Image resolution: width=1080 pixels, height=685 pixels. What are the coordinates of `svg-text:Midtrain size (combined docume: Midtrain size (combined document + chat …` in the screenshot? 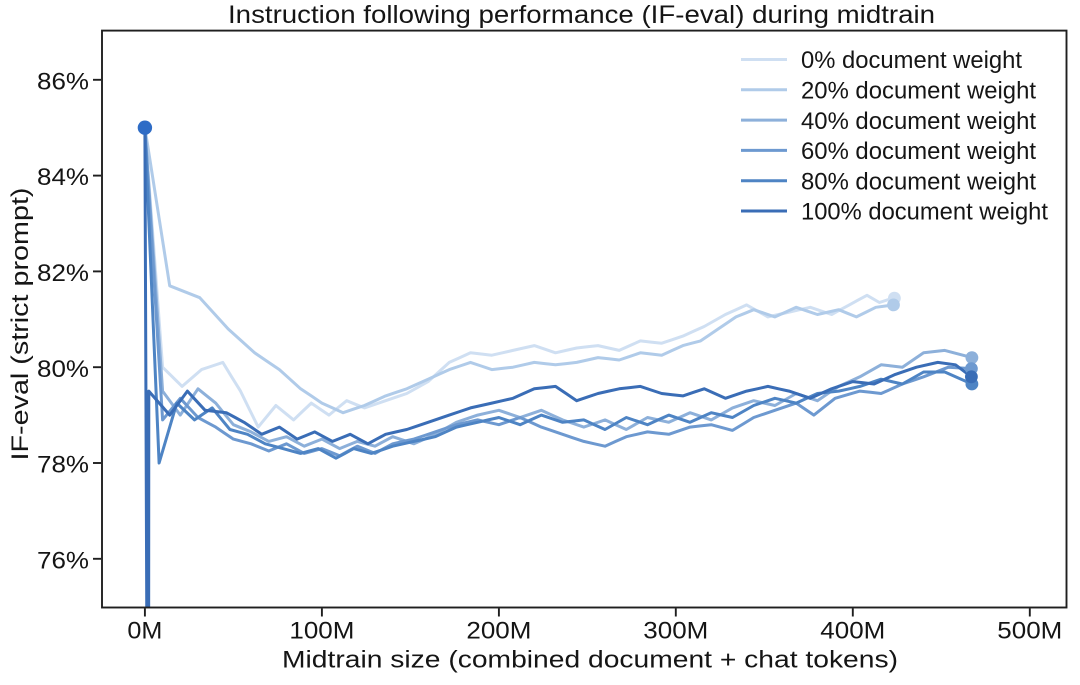 It's located at (590, 660).